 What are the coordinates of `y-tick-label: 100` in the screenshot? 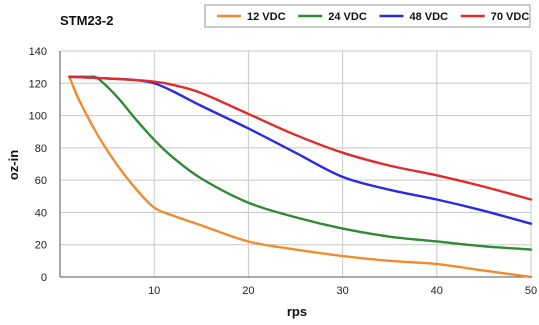 It's located at (38, 117).